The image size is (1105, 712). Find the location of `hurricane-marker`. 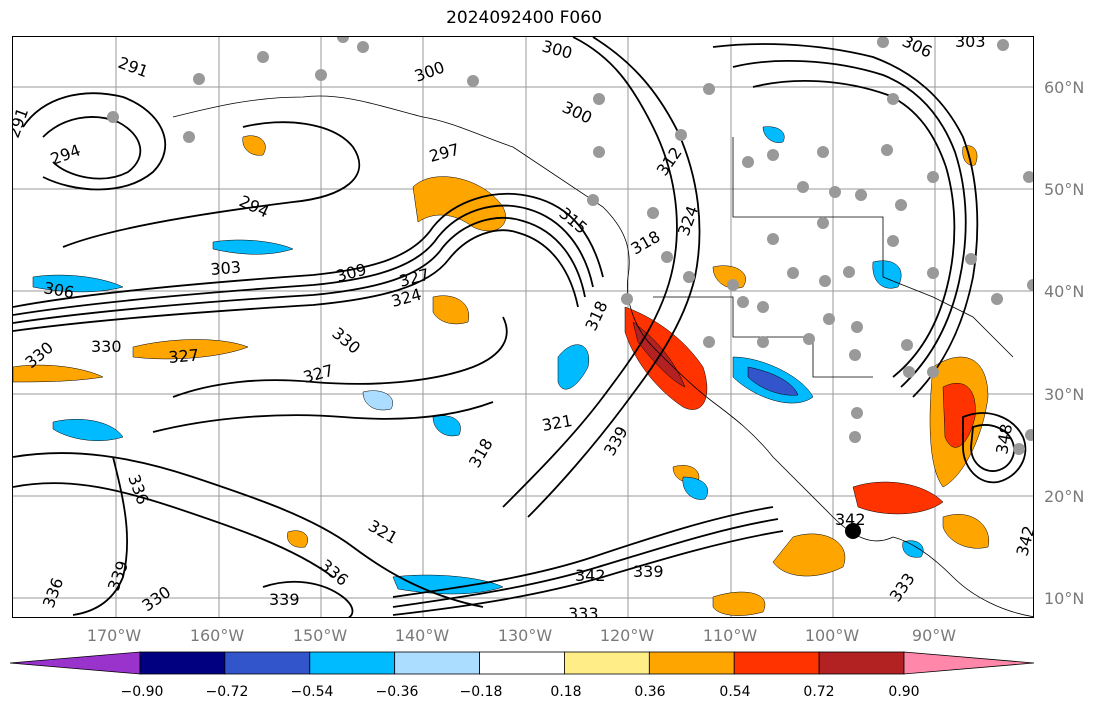

hurricane-marker is located at coordinates (853, 531).